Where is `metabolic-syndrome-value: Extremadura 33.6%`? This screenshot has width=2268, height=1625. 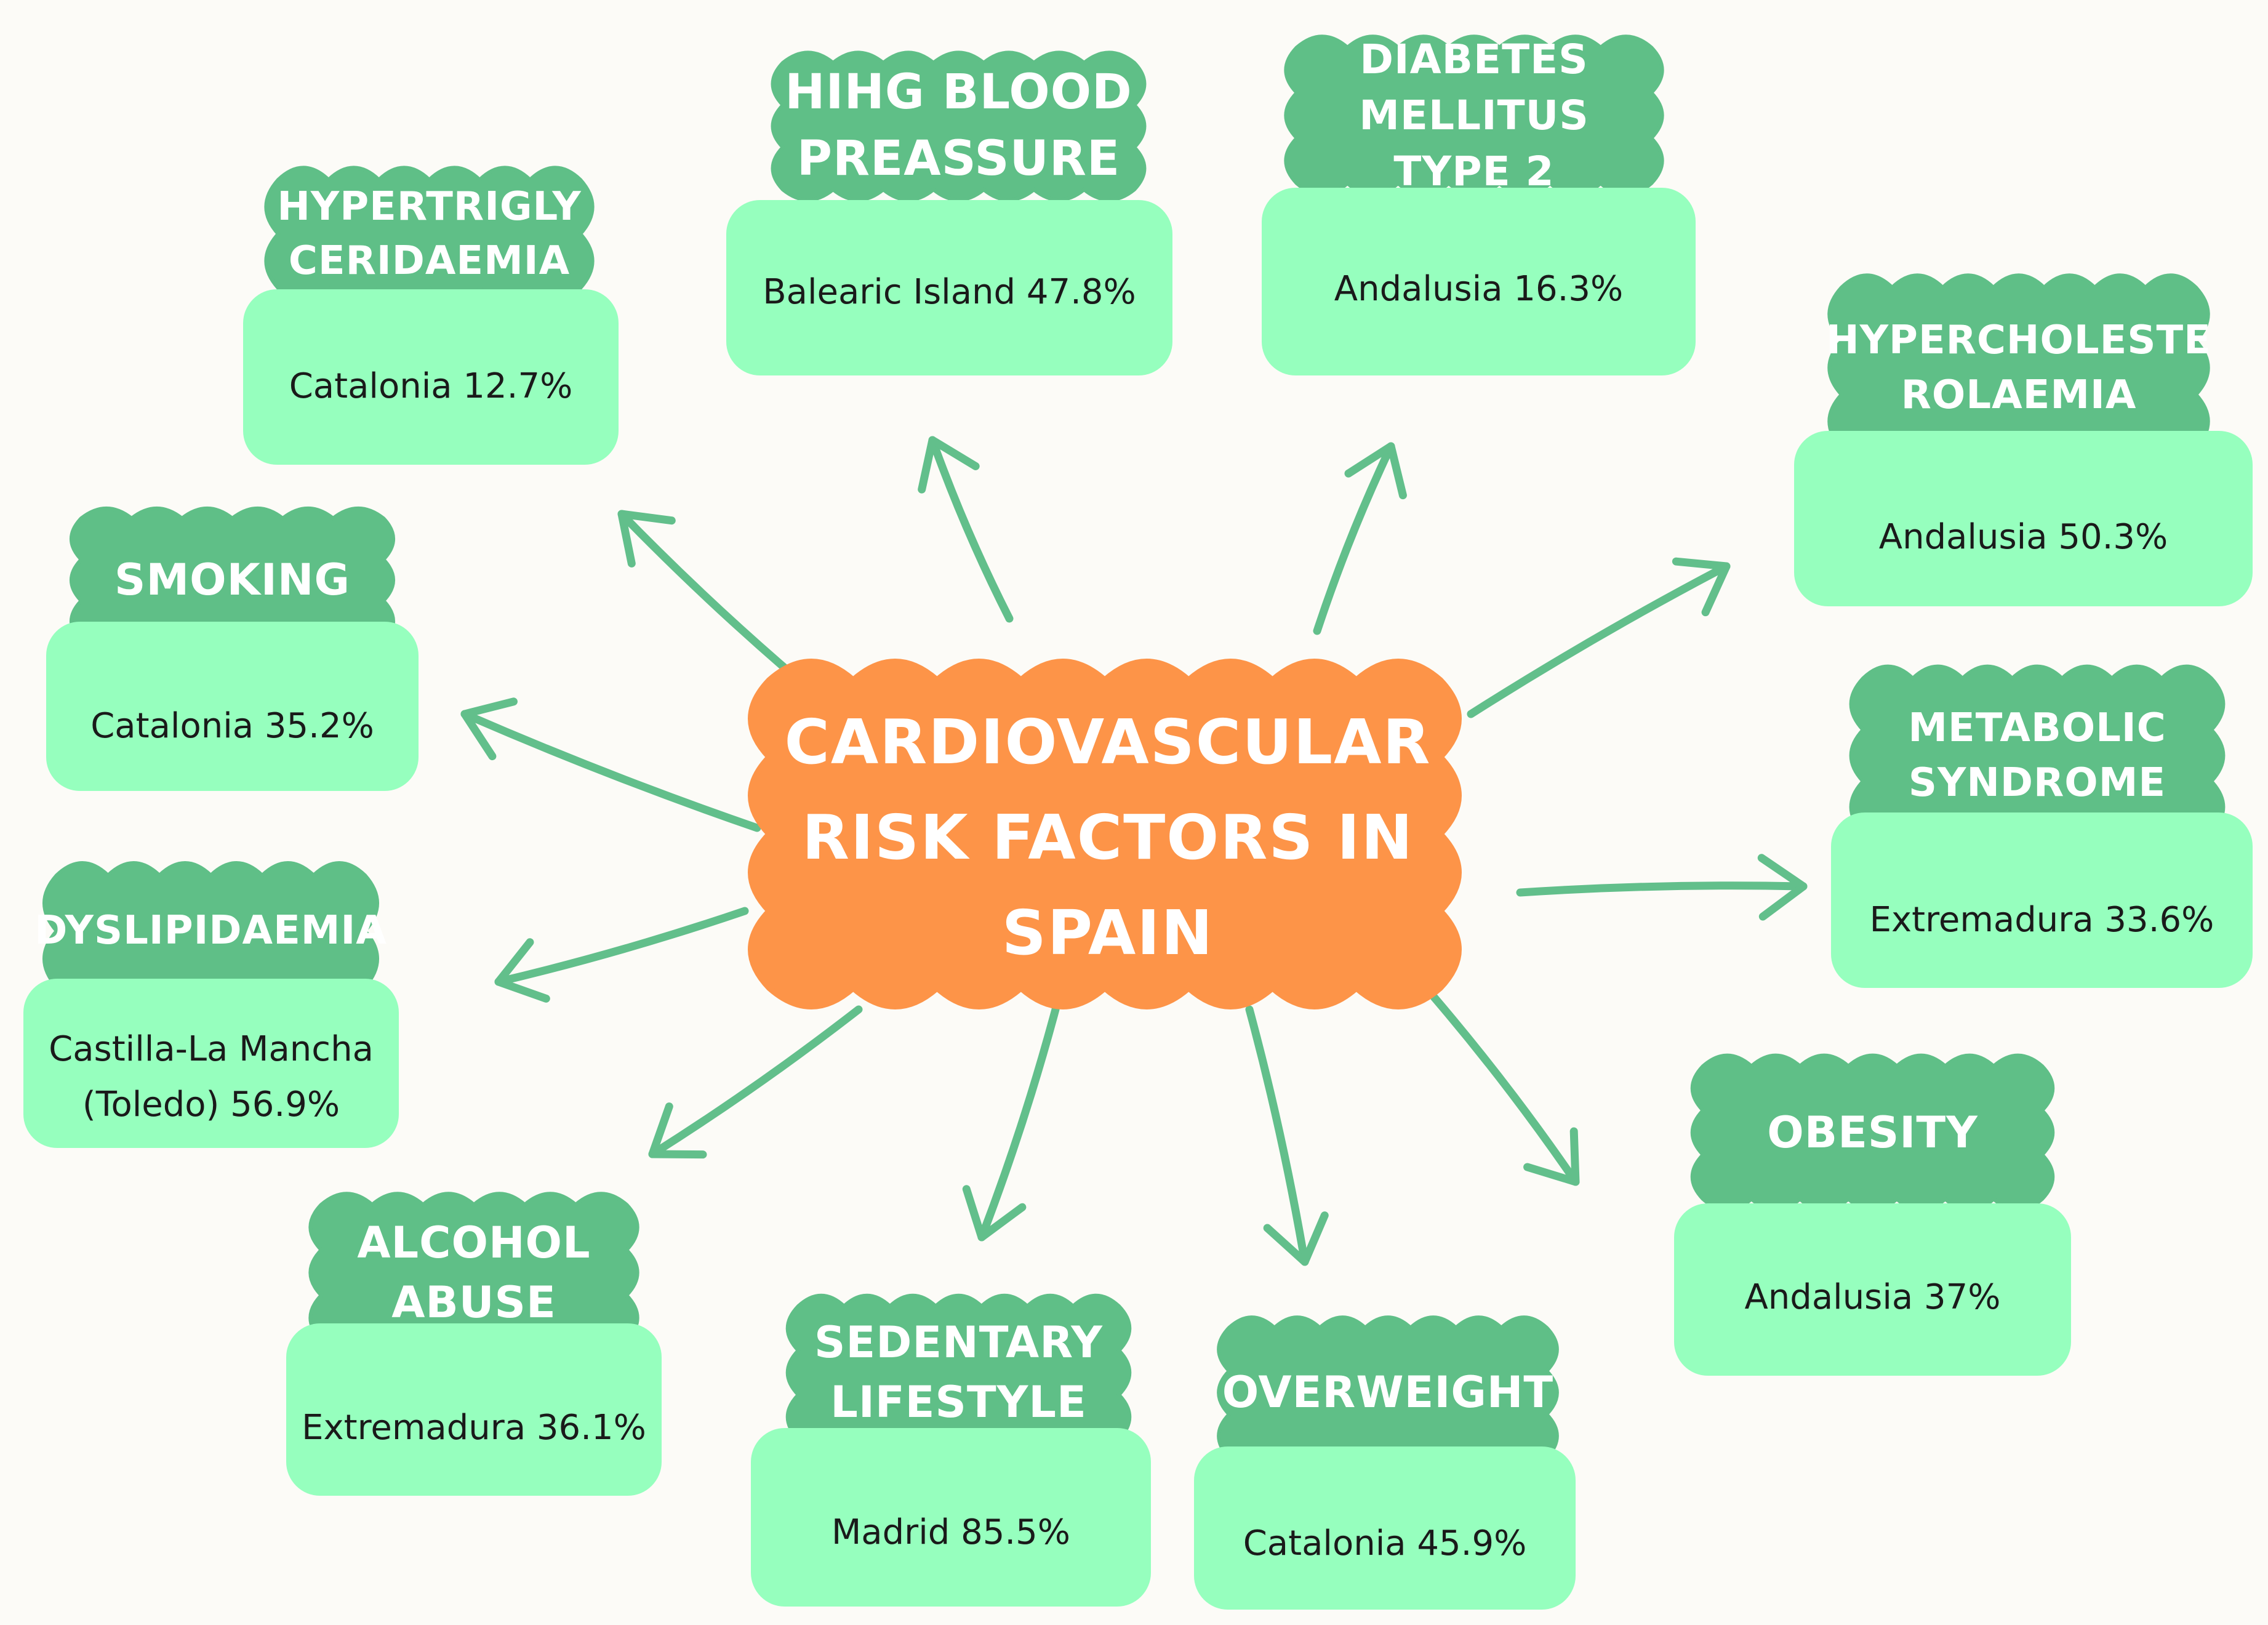 metabolic-syndrome-value: Extremadura 33.6% is located at coordinates (2041, 920).